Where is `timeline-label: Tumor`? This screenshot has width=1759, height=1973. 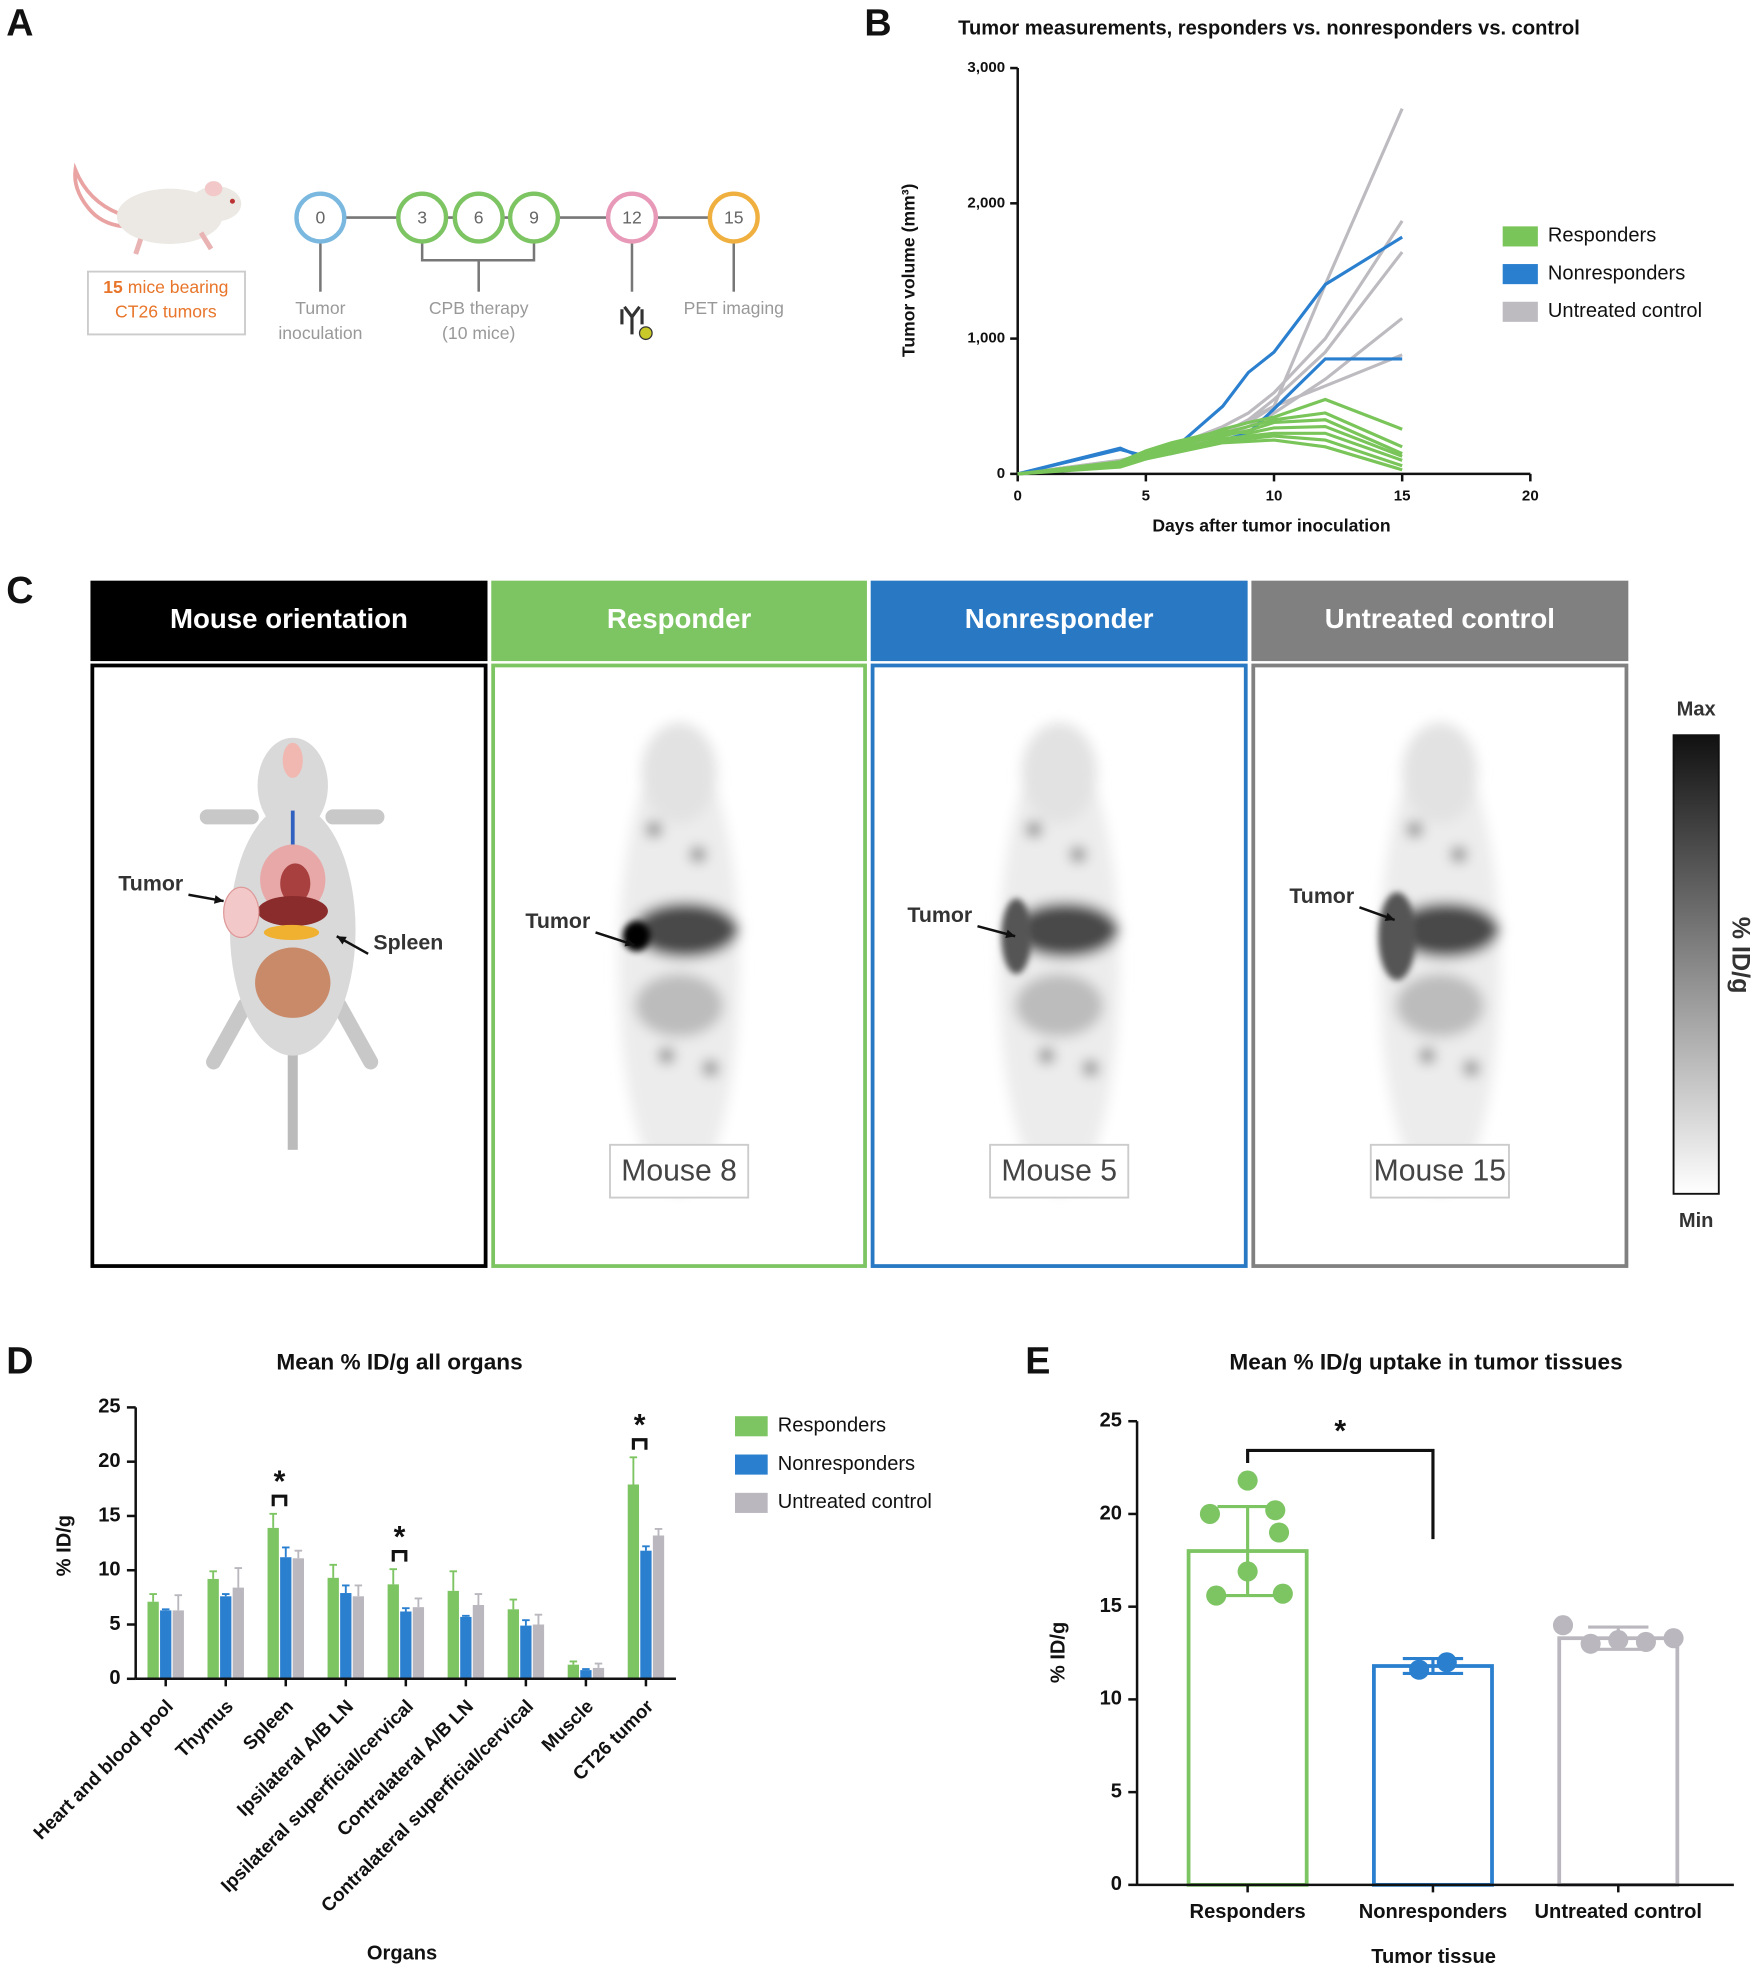
timeline-label: Tumor is located at coordinates (320, 308).